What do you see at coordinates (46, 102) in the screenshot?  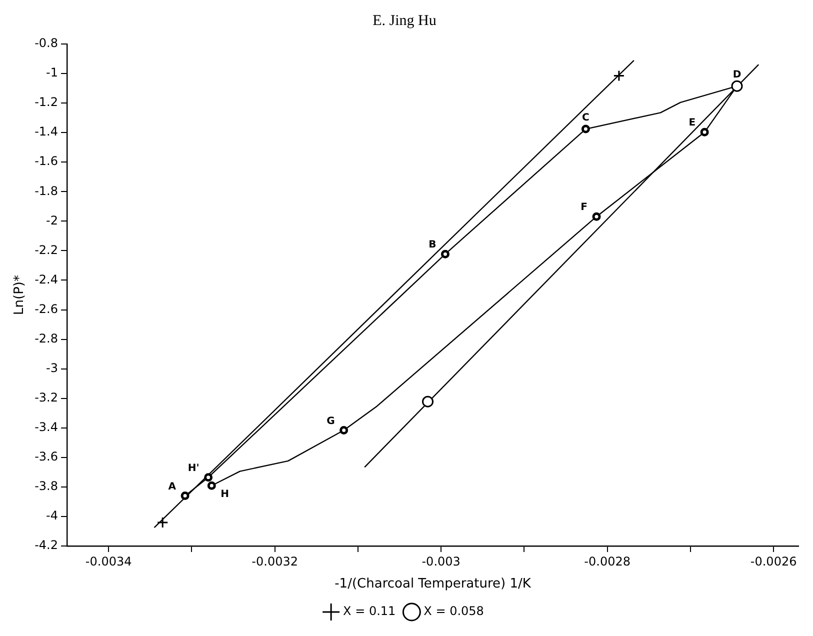 I see `y-tick-label: -1.2` at bounding box center [46, 102].